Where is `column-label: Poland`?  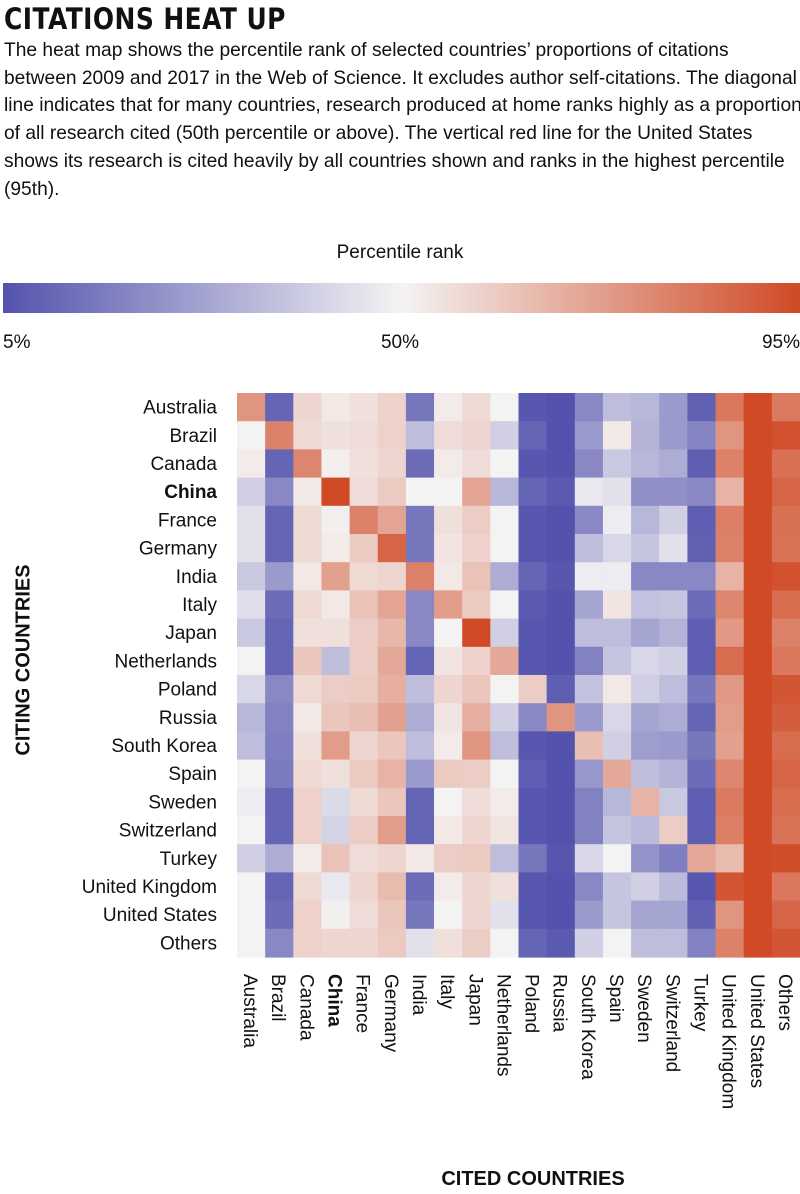
column-label: Poland is located at coordinates (531, 1003).